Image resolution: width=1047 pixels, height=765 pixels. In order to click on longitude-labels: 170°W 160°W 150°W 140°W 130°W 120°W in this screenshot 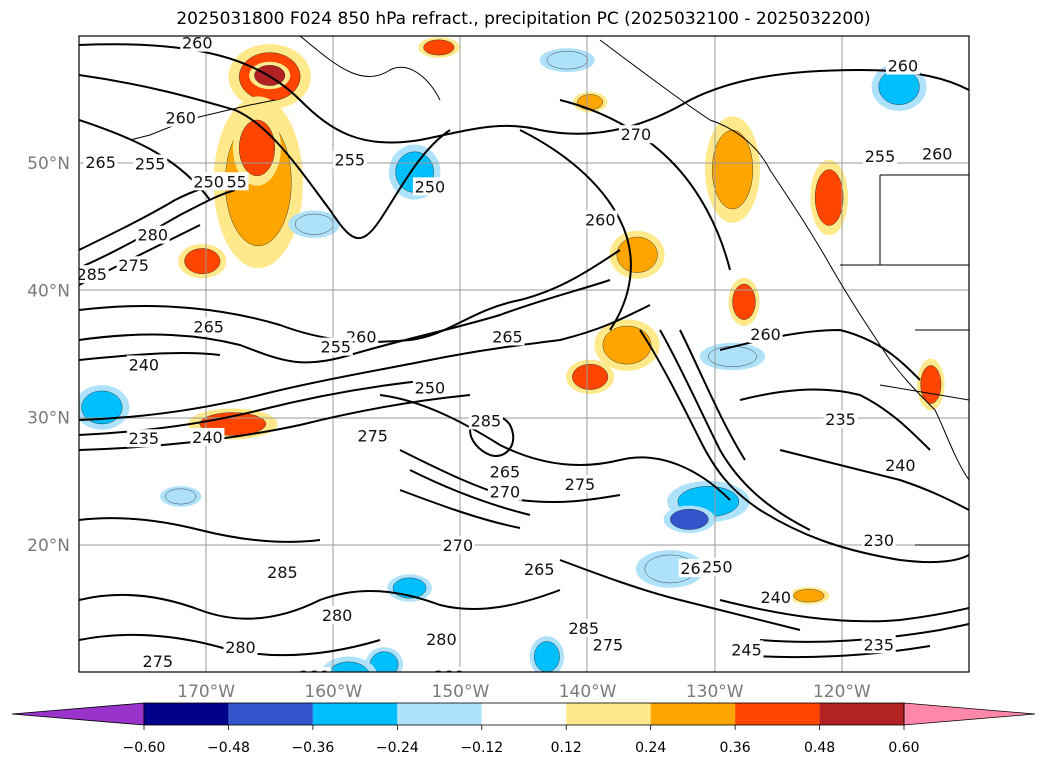, I will do `click(524, 692)`.